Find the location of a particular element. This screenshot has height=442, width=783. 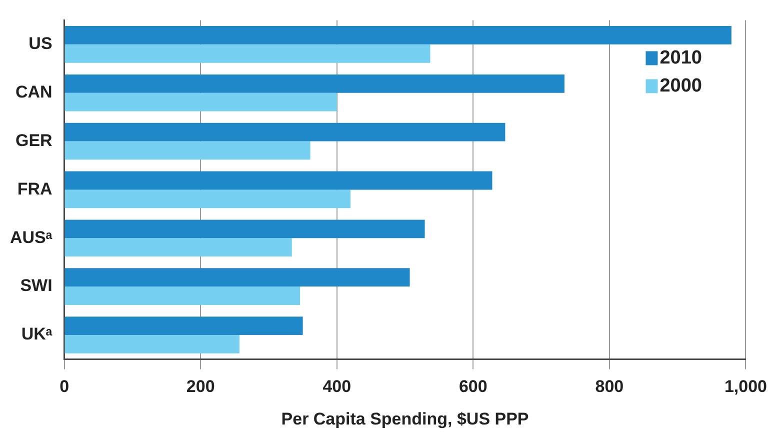

y-tick-label: FRA is located at coordinates (34, 188).